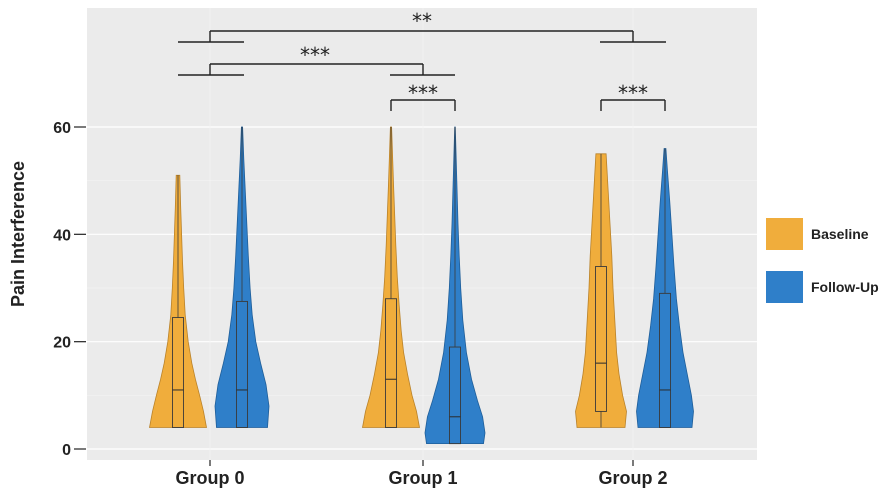 This screenshot has height=490, width=879. What do you see at coordinates (62, 128) in the screenshot?
I see `y-tick-label: 60` at bounding box center [62, 128].